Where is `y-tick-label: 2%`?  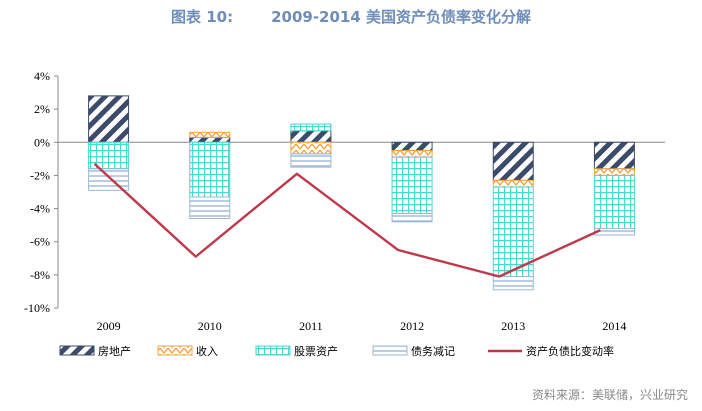 y-tick-label: 2% is located at coordinates (42, 109).